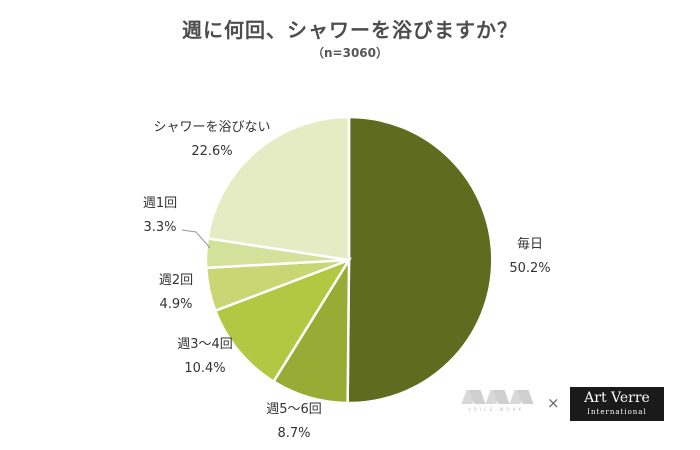  What do you see at coordinates (196, 239) in the screenshot?
I see `leader-line` at bounding box center [196, 239].